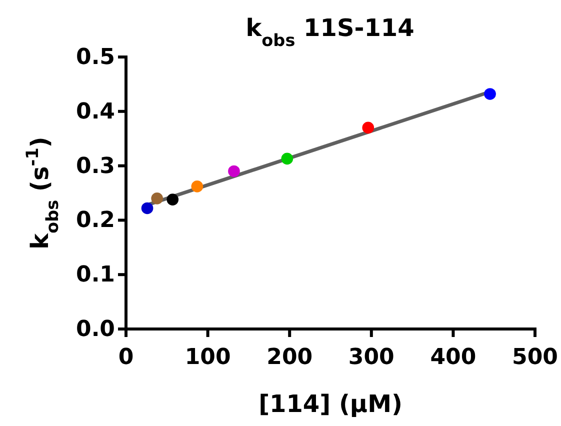  Describe the element at coordinates (95, 57) in the screenshot. I see `y-tick-label: 0.5` at that location.